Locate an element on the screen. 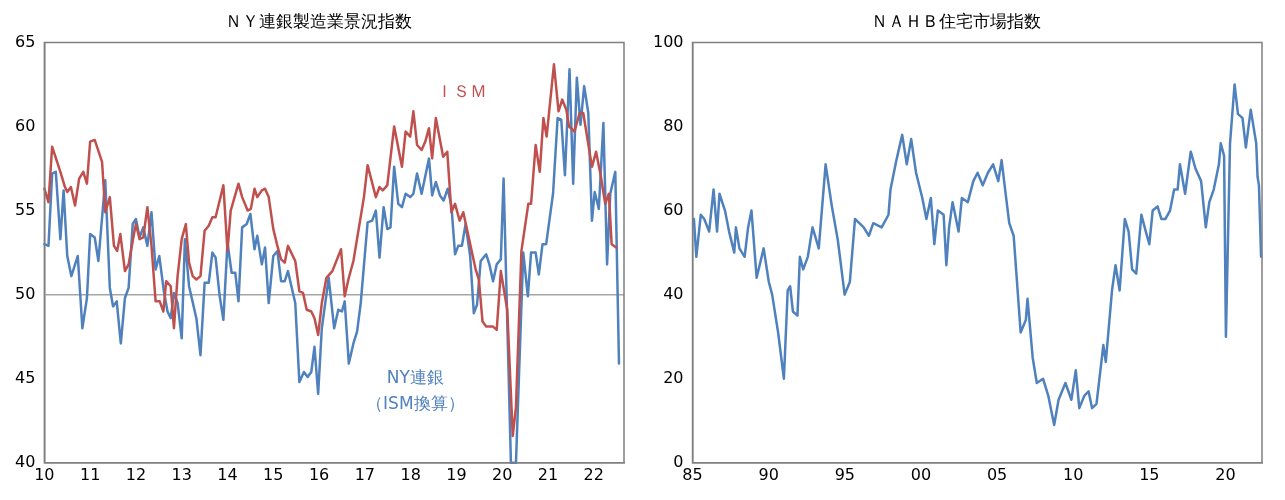 The width and height of the screenshot is (1285, 500). x-tick-label: 11 is located at coordinates (90, 474).